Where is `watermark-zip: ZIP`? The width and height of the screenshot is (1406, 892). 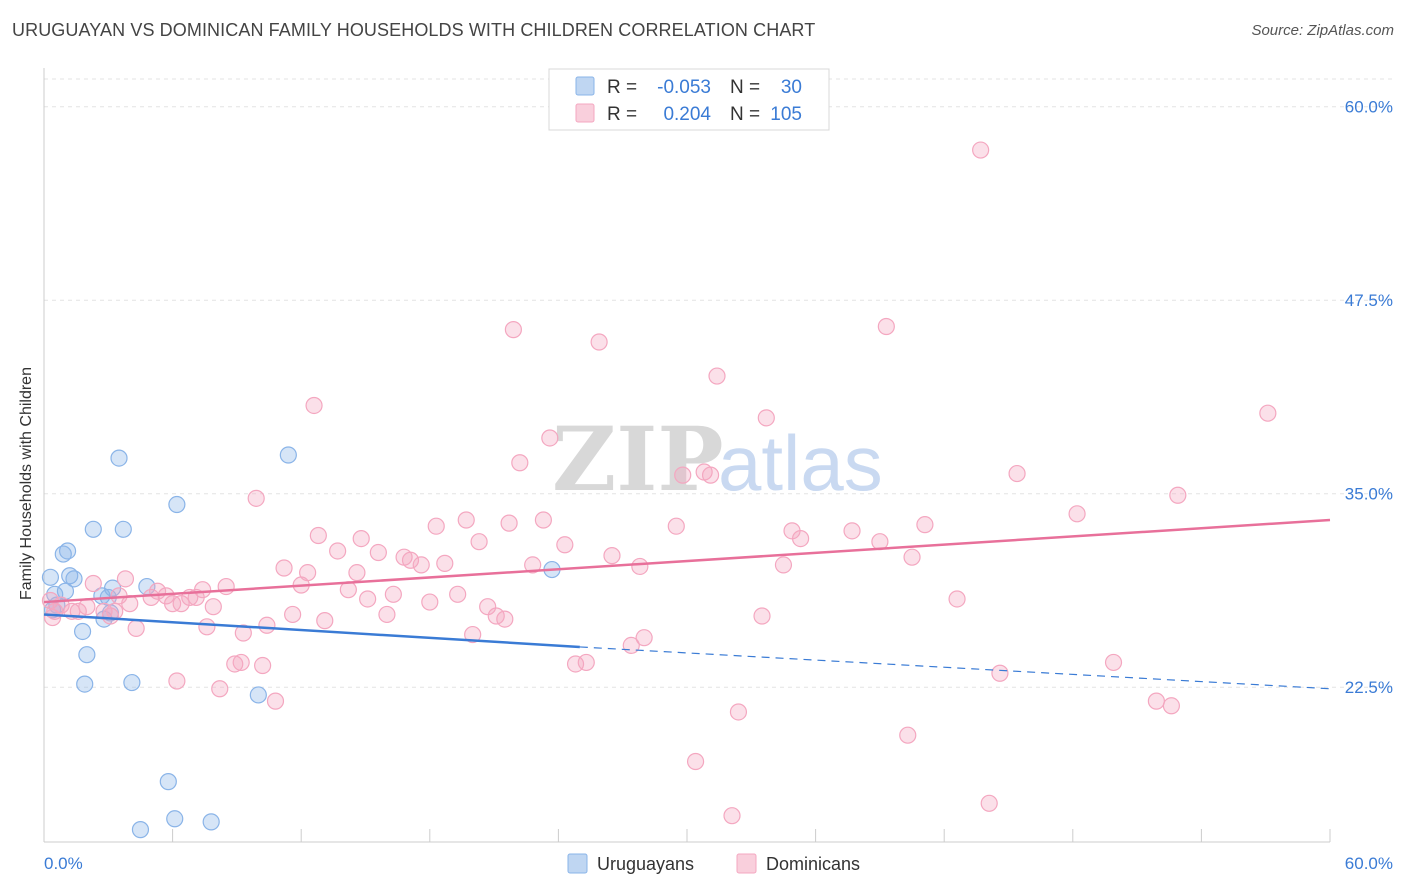 watermark-zip: ZIP is located at coordinates (638, 459).